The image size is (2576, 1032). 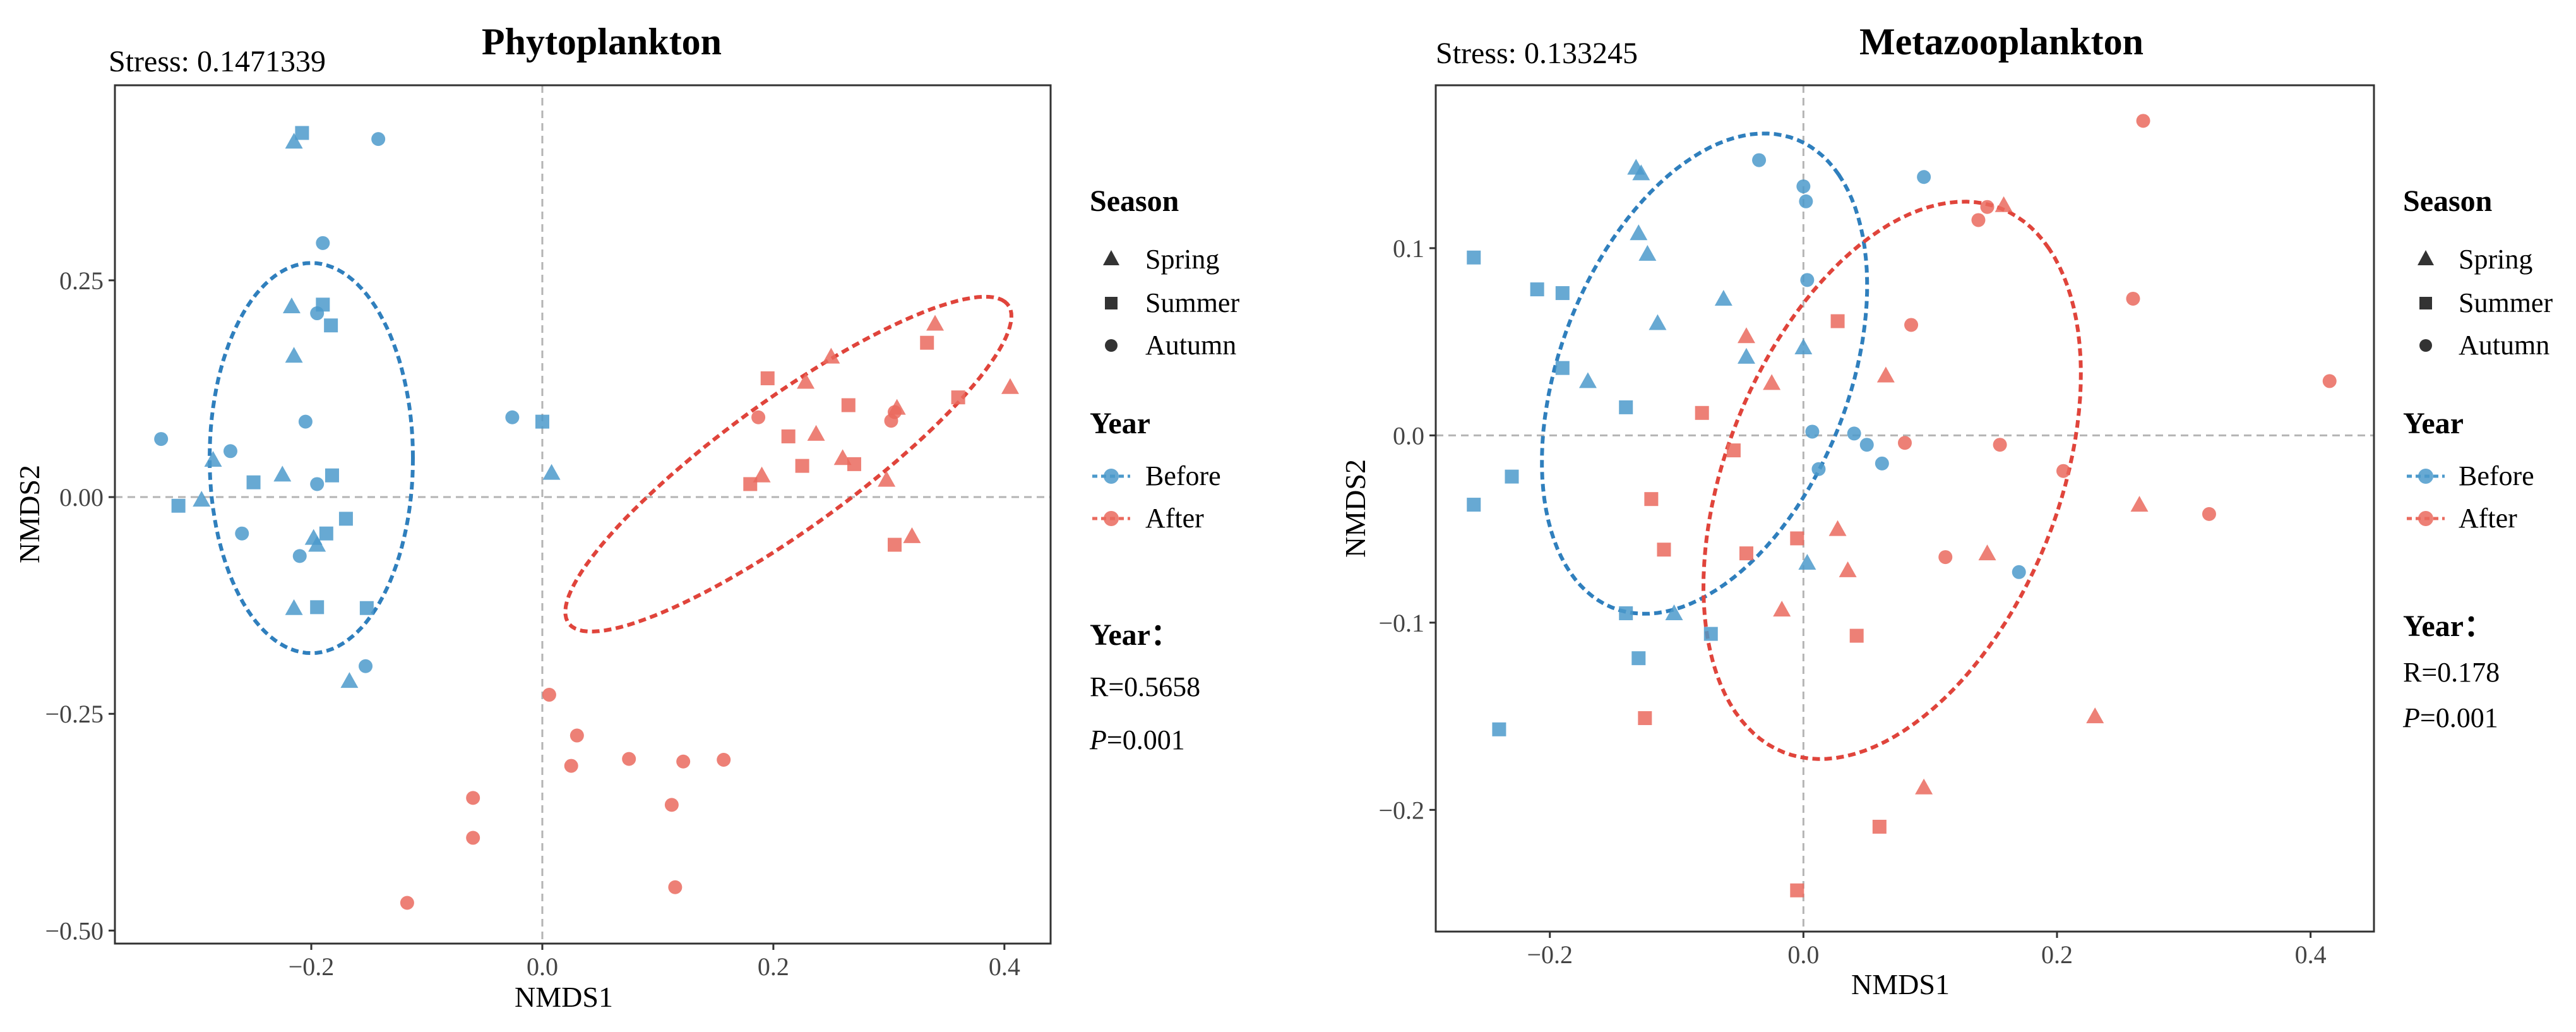 What do you see at coordinates (2425, 345) in the screenshot?
I see `legend-autumn-marker` at bounding box center [2425, 345].